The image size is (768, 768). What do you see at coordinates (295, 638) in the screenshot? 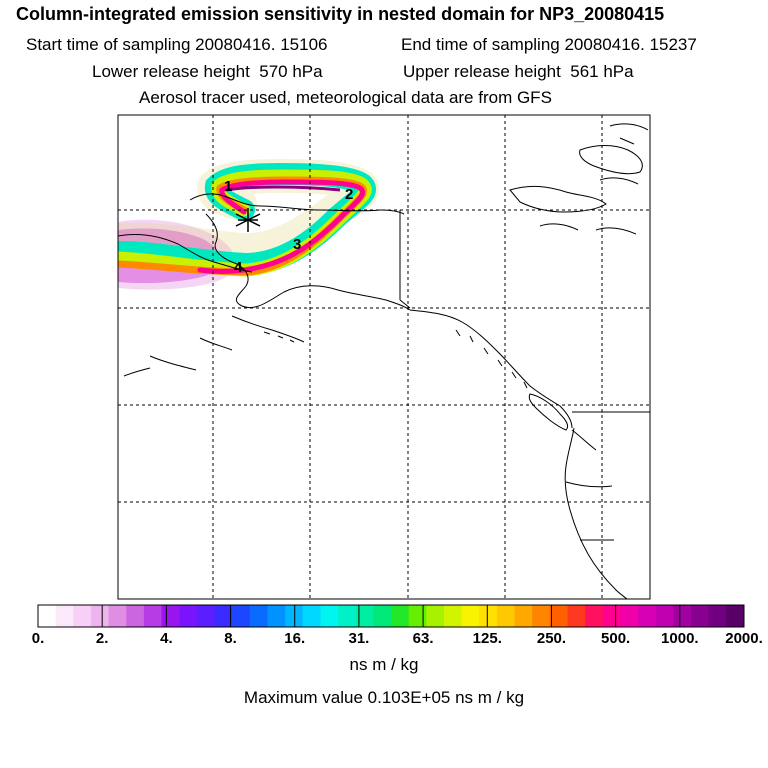
I see `colorbar-tick-label: 16.` at bounding box center [295, 638].